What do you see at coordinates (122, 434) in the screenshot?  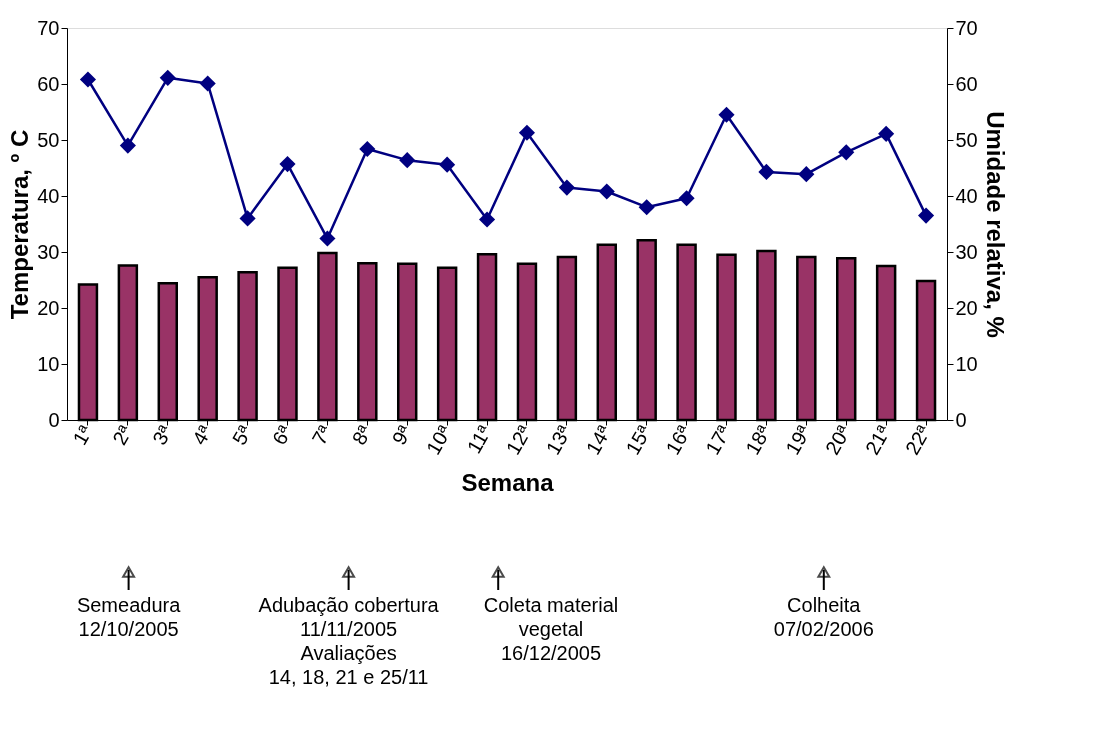 I see `x-tick-label: 2ª` at bounding box center [122, 434].